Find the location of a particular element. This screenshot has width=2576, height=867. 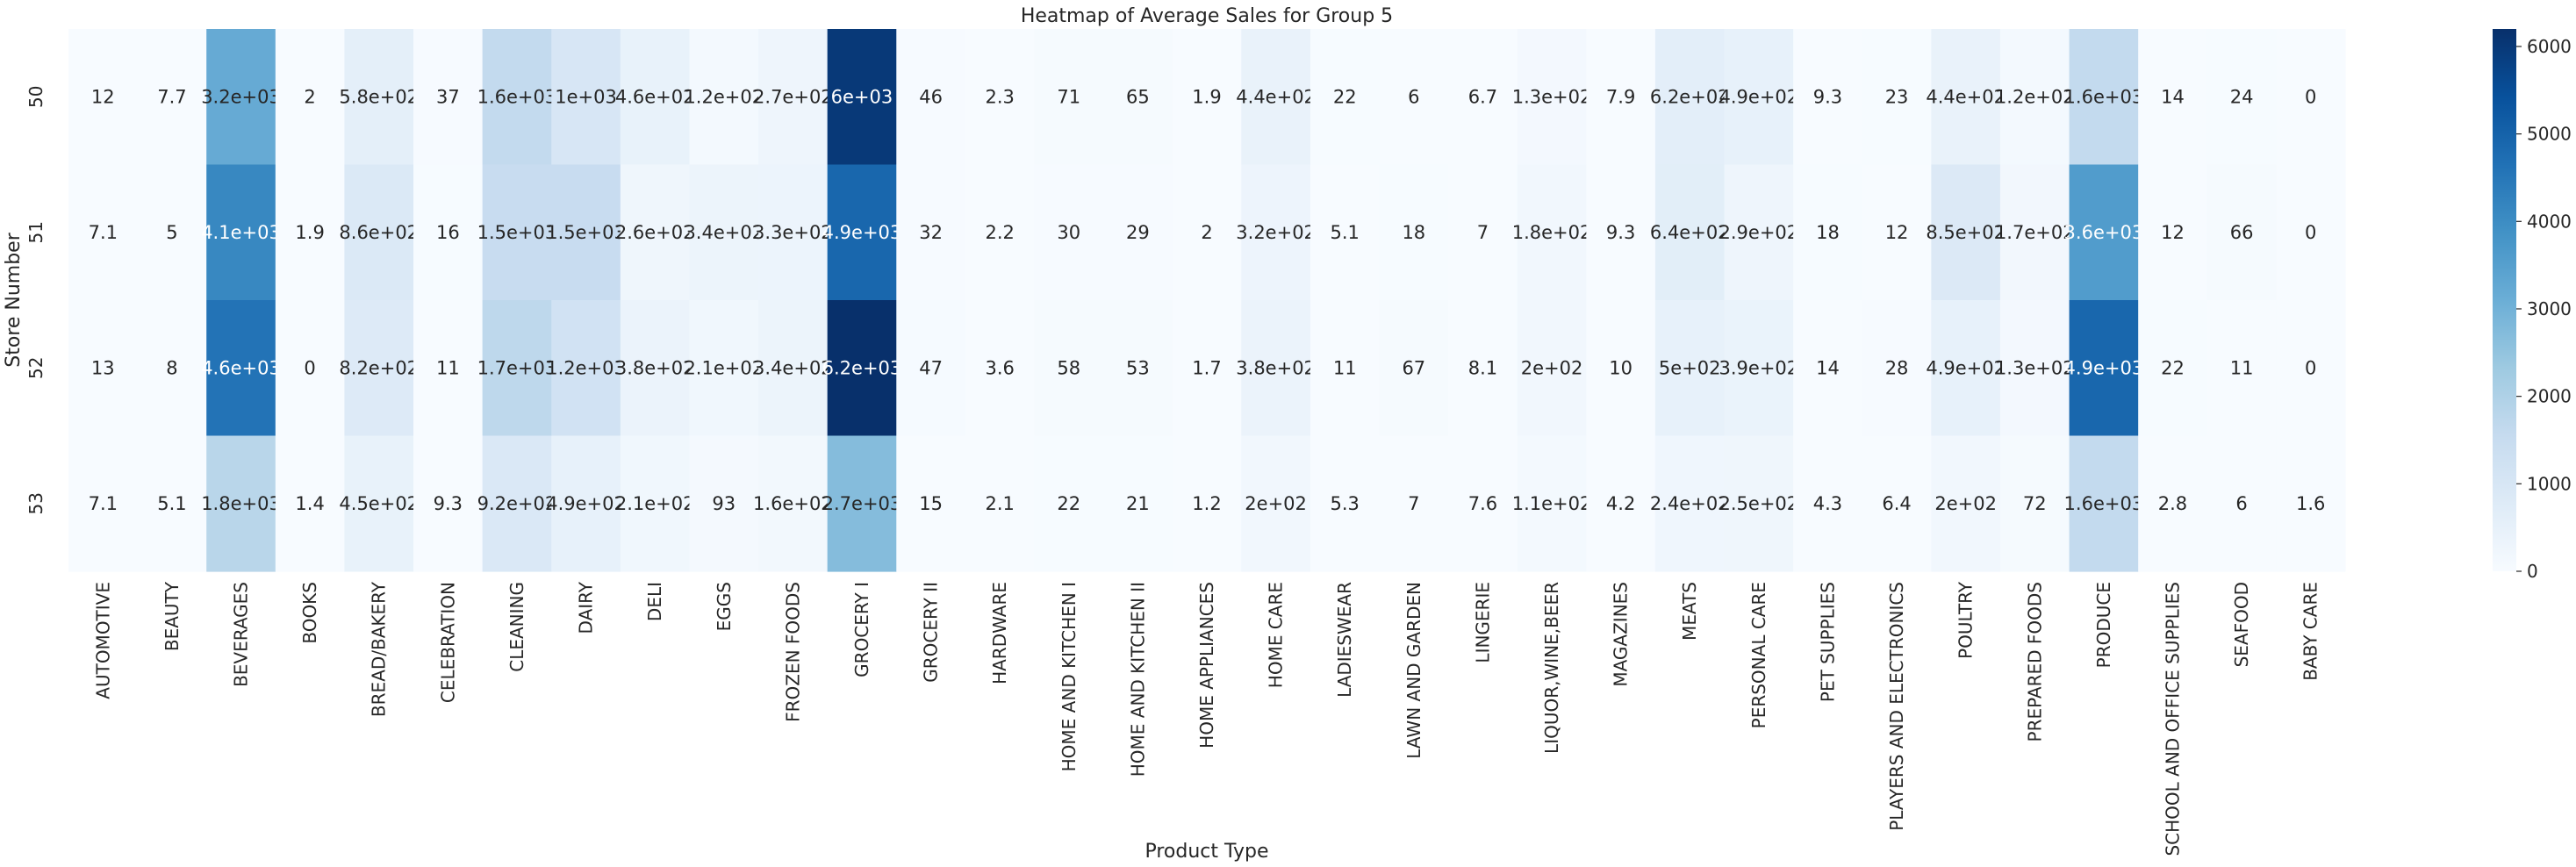

cell-annotation: 7.9 is located at coordinates (1620, 97).